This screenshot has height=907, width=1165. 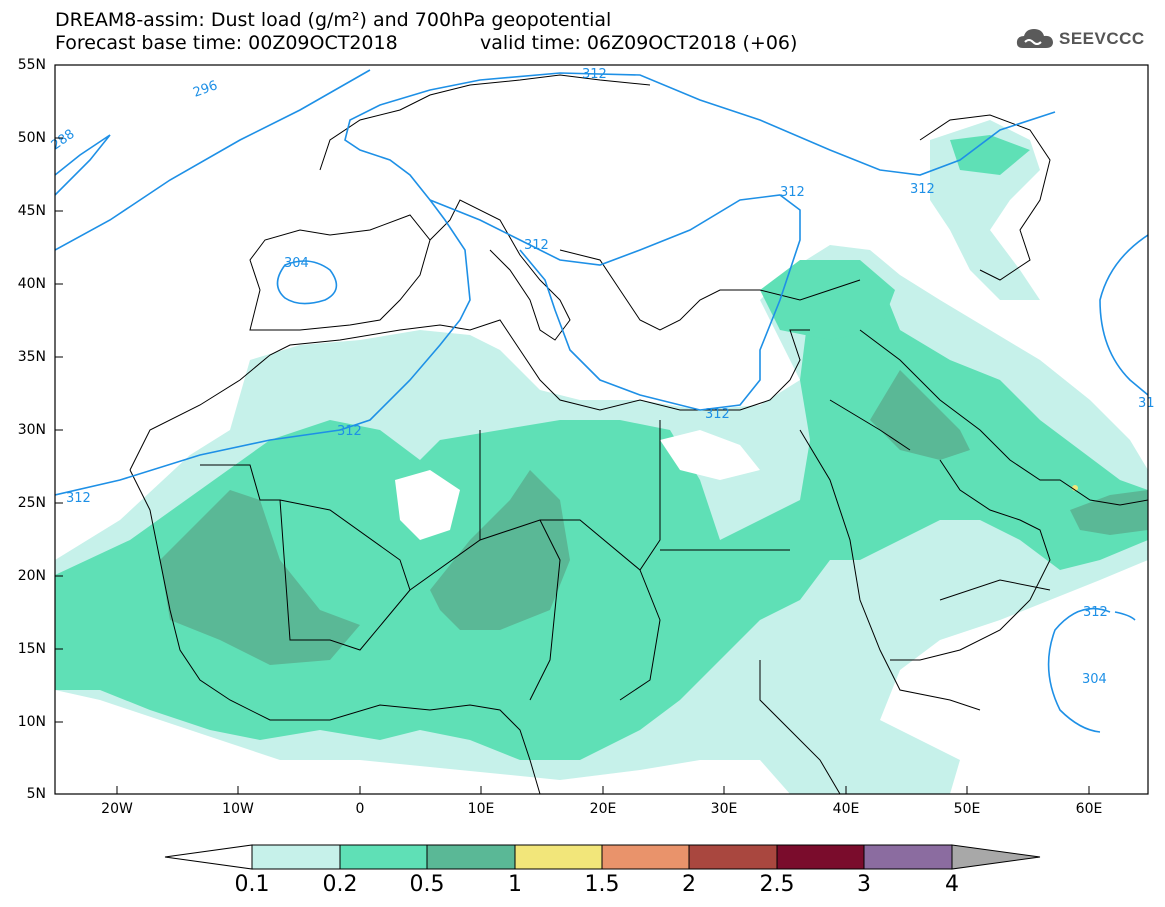 I want to click on lat-label: 5N, so click(x=36, y=794).